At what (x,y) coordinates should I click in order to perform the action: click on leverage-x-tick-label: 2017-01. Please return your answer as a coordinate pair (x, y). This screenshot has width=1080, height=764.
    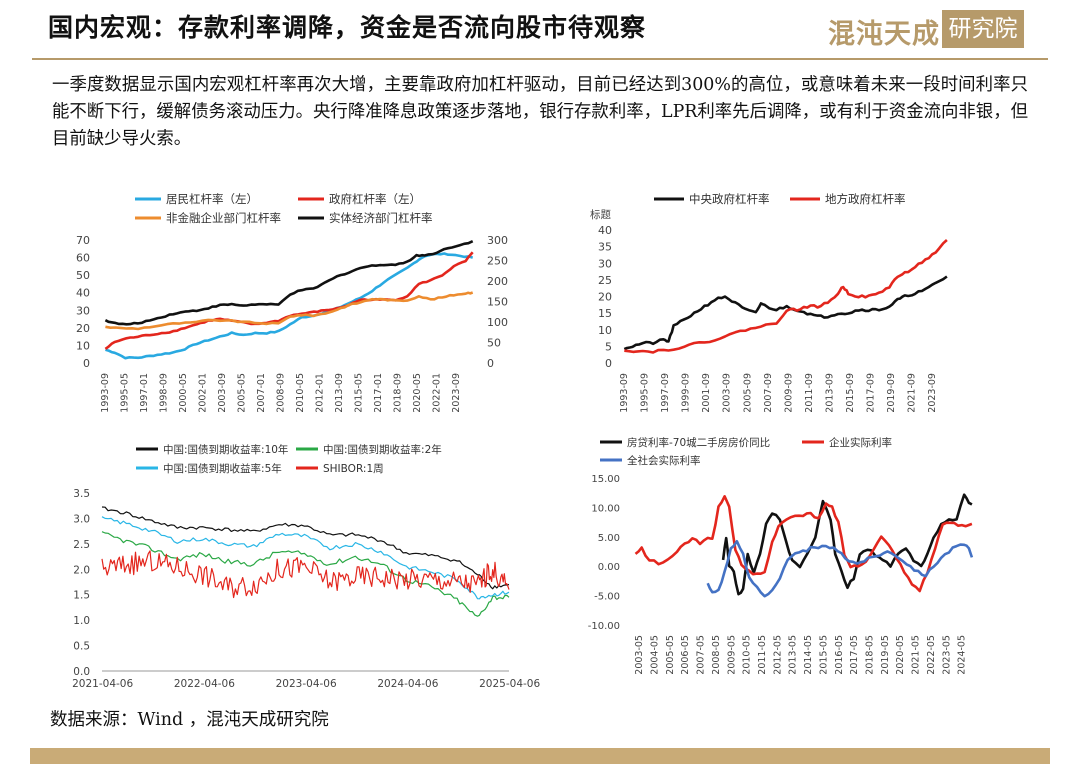
    Looking at the image, I should click on (378, 393).